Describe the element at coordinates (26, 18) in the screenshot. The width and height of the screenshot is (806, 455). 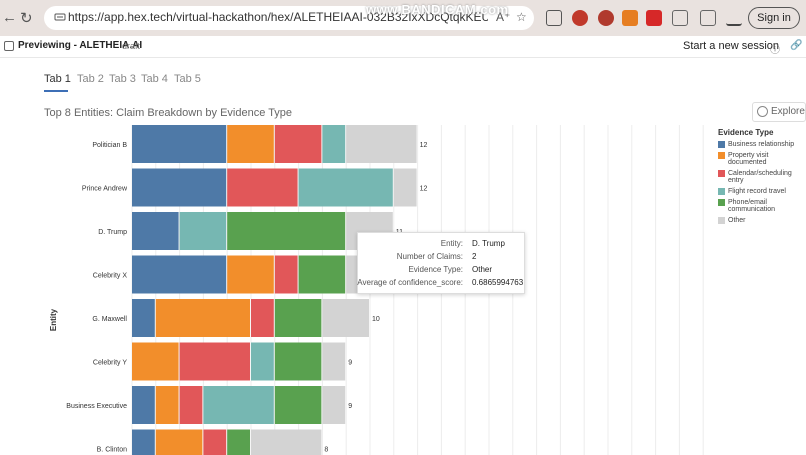
I see `reload-icon: ↻` at that location.